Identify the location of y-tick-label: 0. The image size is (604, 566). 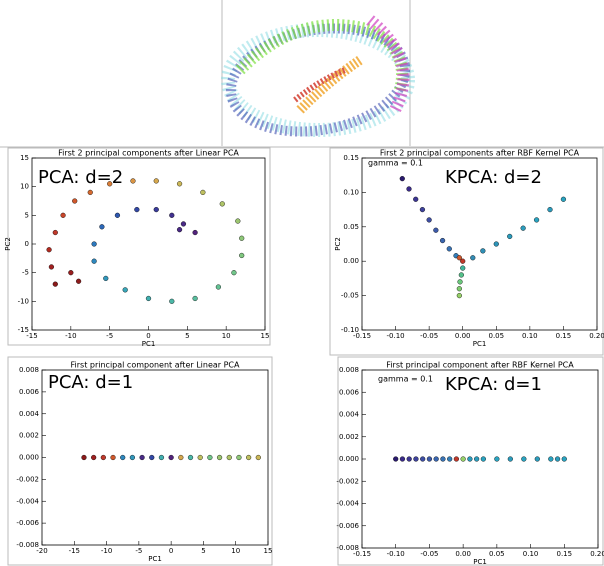
(27, 244).